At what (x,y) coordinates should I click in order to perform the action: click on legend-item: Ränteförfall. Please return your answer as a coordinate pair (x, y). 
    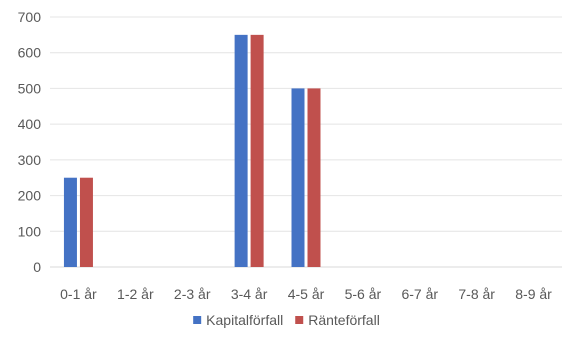
    Looking at the image, I should click on (337, 320).